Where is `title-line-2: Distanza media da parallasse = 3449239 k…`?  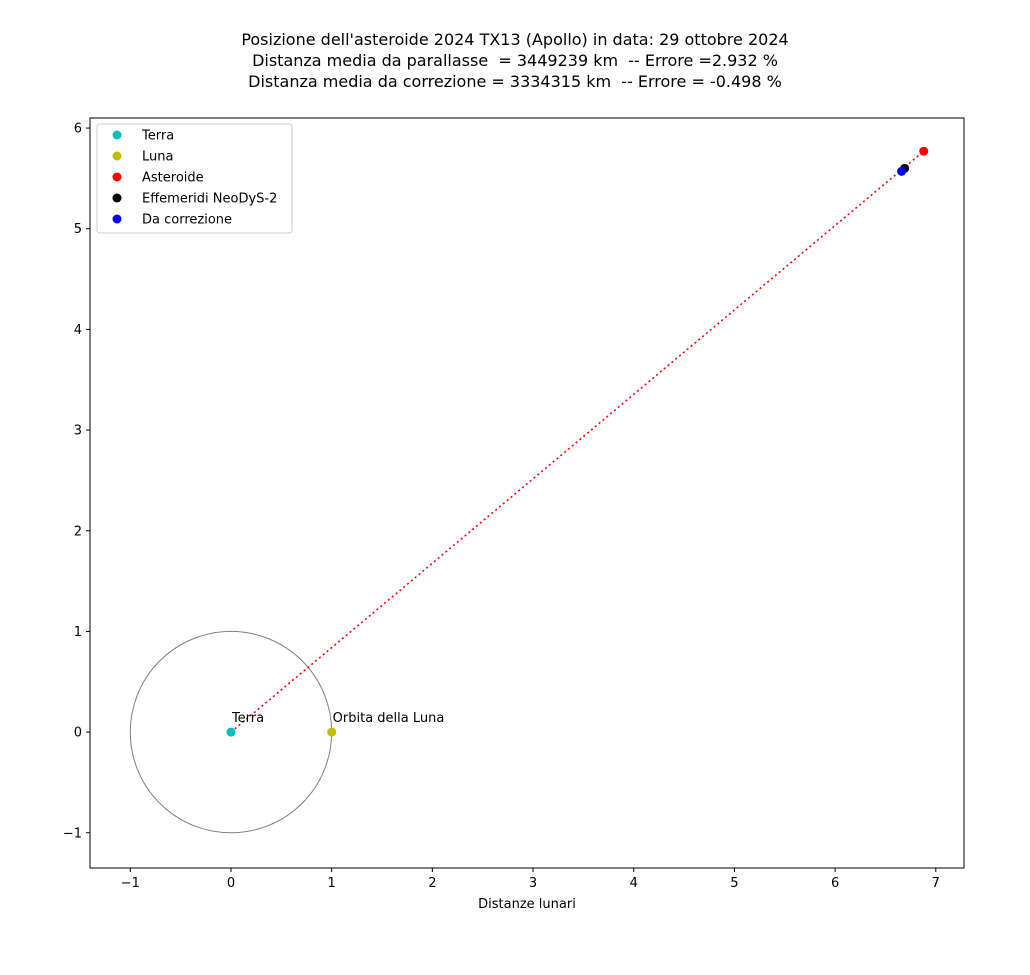 title-line-2: Distanza media da parallasse = 3449239 k… is located at coordinates (515, 60).